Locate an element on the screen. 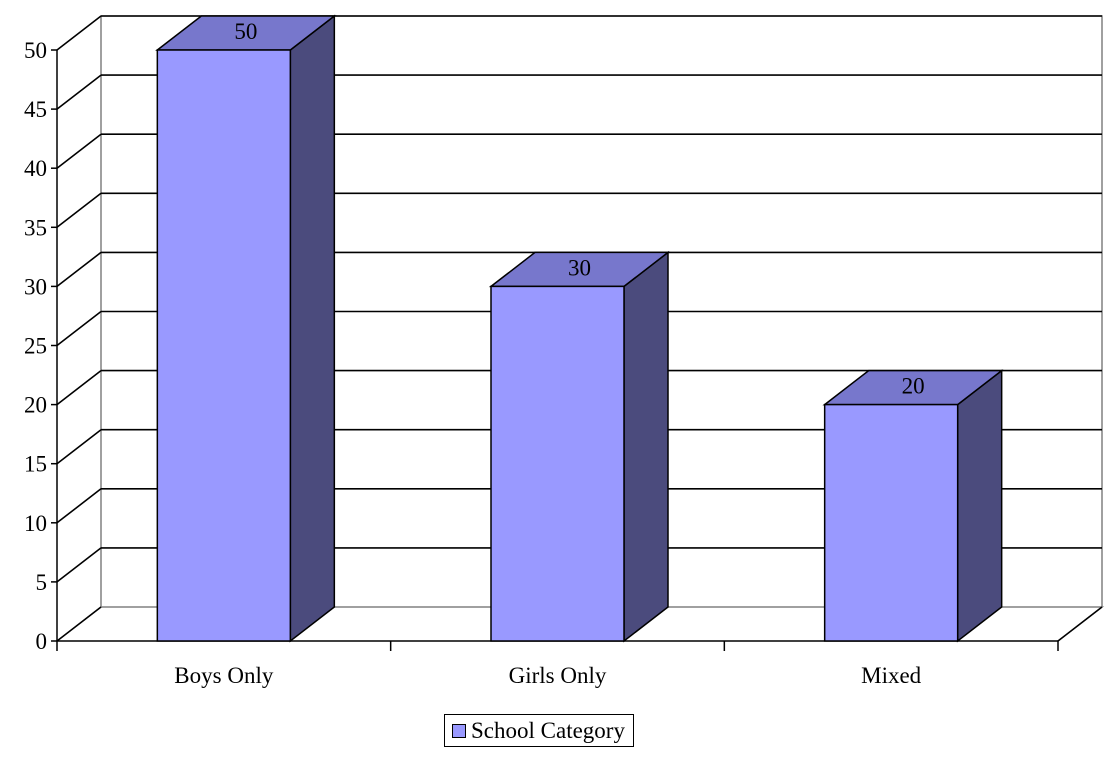 Image resolution: width=1114 pixels, height=761 pixels. y-tick-label: 0 is located at coordinates (42, 641).